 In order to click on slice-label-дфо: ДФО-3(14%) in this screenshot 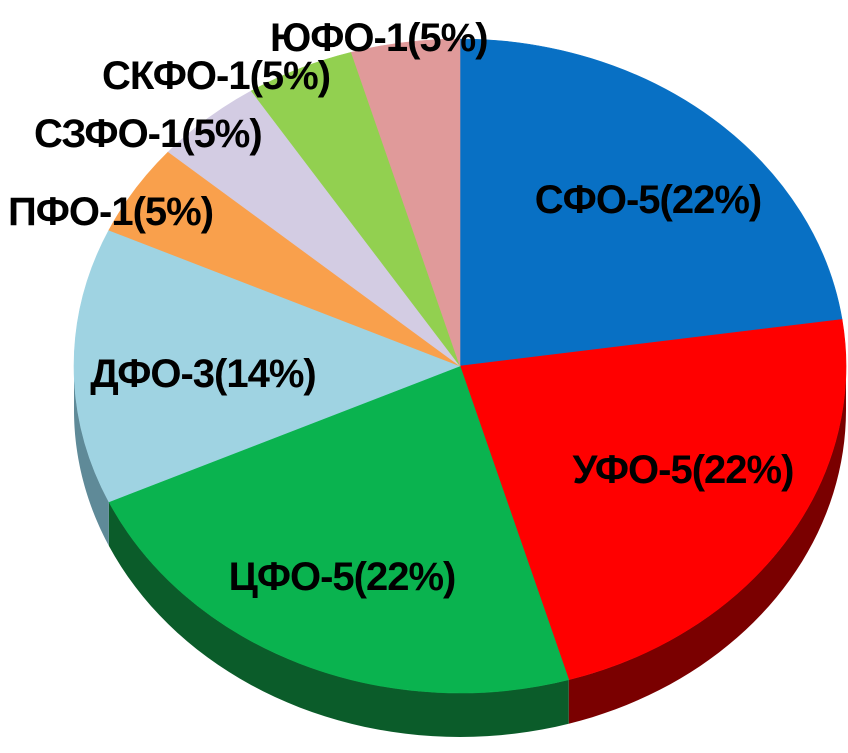, I will do `click(203, 374)`.